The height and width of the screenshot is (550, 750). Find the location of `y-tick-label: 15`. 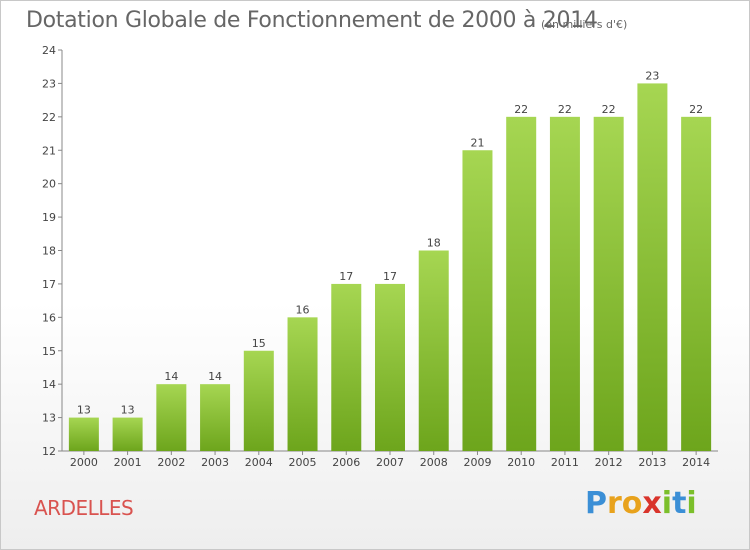

y-tick-label: 15 is located at coordinates (49, 351).